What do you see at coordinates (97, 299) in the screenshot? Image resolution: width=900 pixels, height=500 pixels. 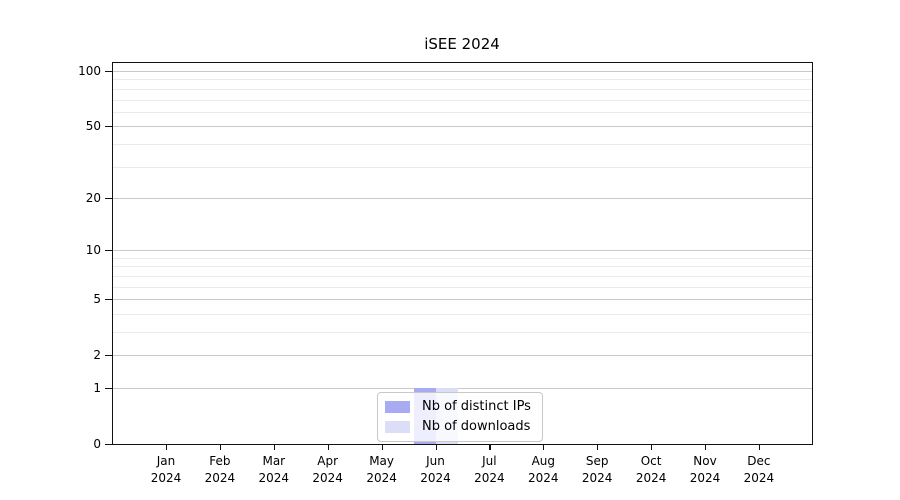 I see `y-tick-label: 5` at bounding box center [97, 299].